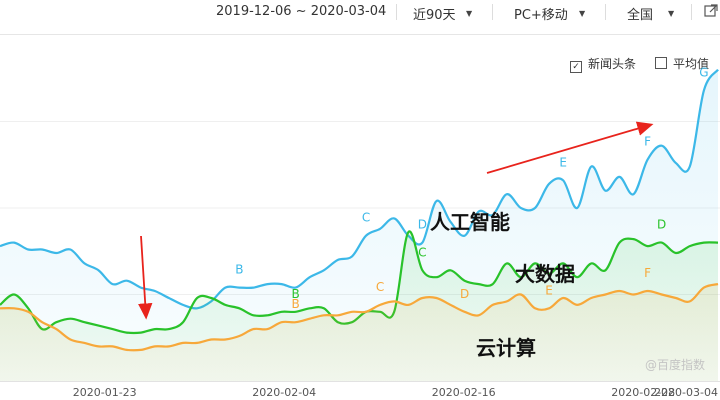 The image size is (720, 400). Describe the element at coordinates (105, 392) in the screenshot. I see `x-tick-label: 2020-01-23` at that location.